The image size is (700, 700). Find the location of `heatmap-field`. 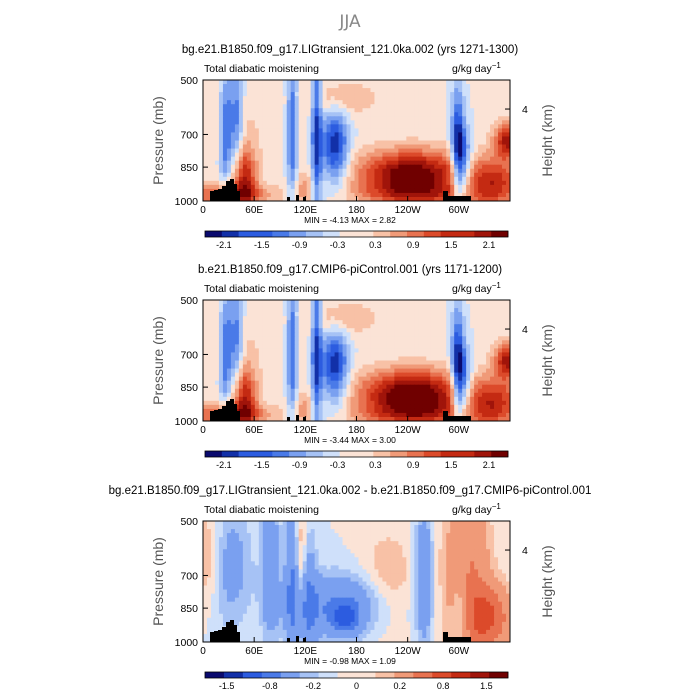

heatmap-field is located at coordinates (357, 361).